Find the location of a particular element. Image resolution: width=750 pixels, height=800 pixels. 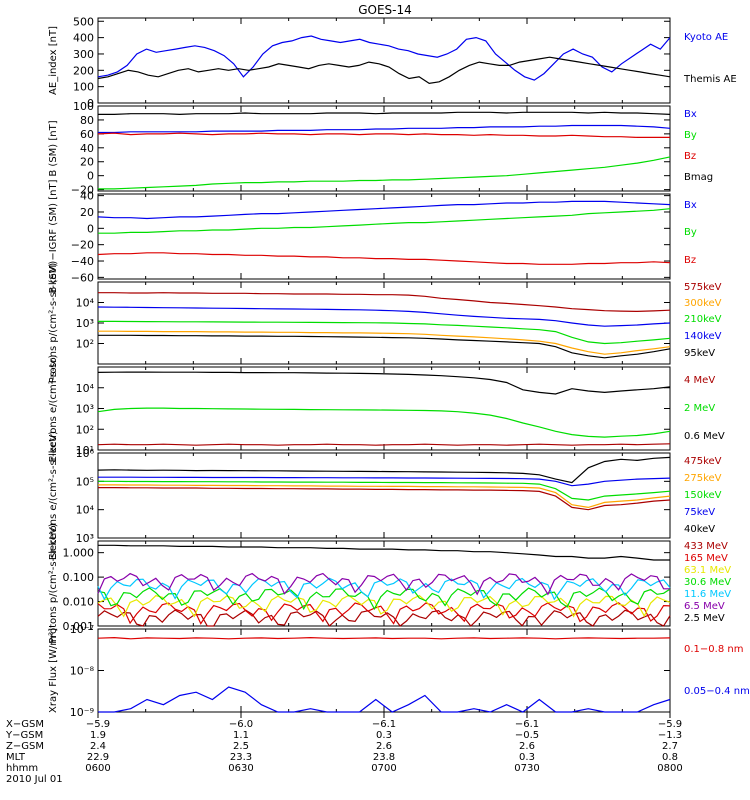

y-tick-label: 400 is located at coordinates (83, 38).